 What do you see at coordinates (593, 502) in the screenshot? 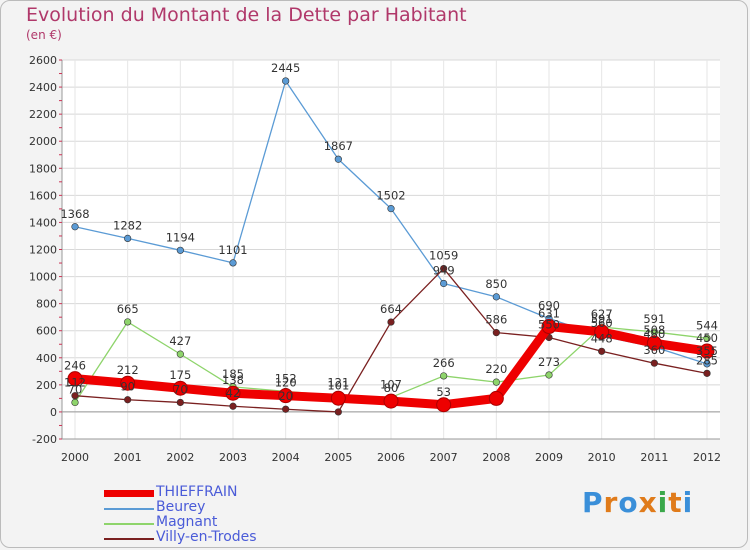
I see `logo-letter: P` at bounding box center [593, 502].